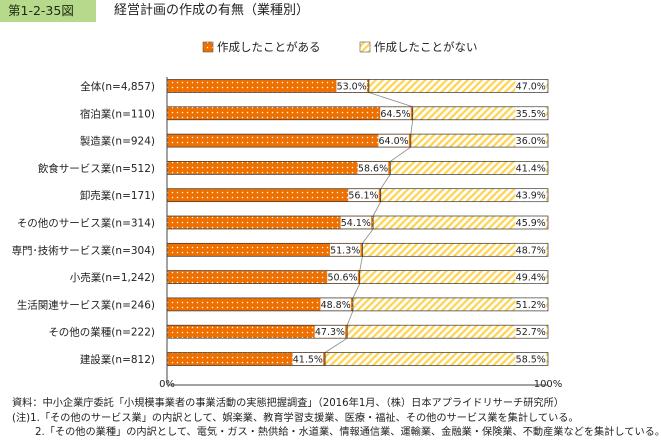  Describe the element at coordinates (269, 47) in the screenshot. I see `legend-label-1: 作成したことがある` at that location.